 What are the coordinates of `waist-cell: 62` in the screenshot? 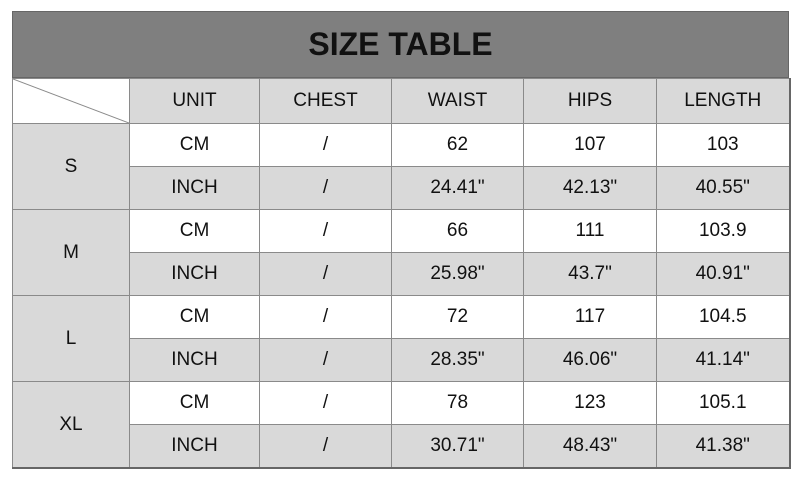 It's located at (457, 145).